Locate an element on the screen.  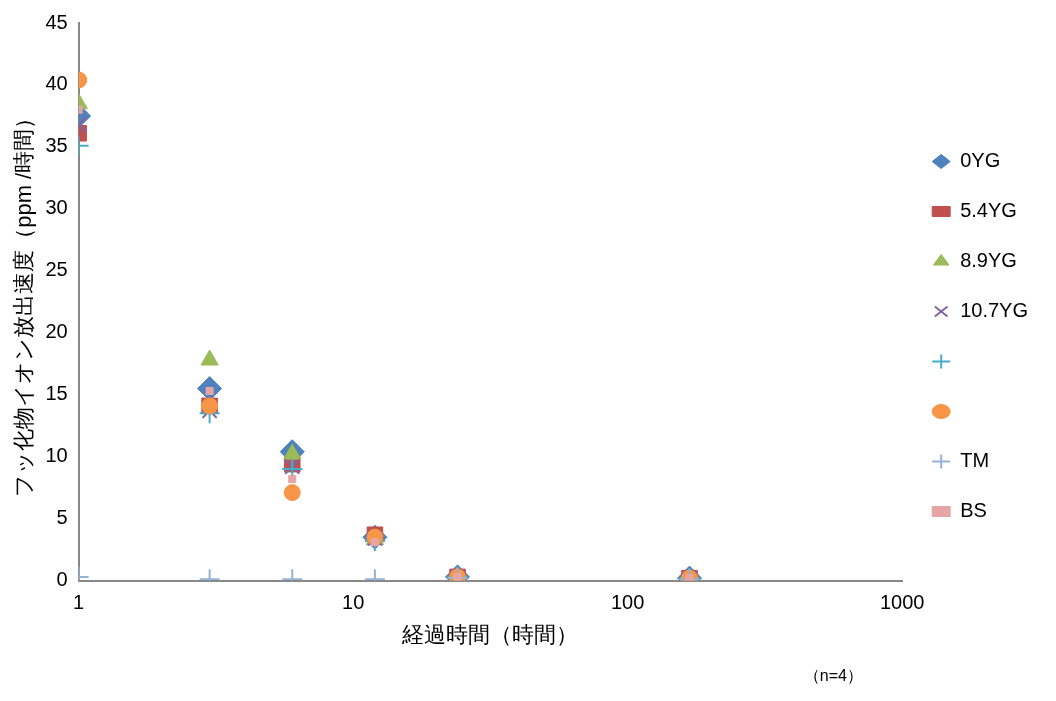
x-axis-title: 経過時間（時間） is located at coordinates (490, 634).